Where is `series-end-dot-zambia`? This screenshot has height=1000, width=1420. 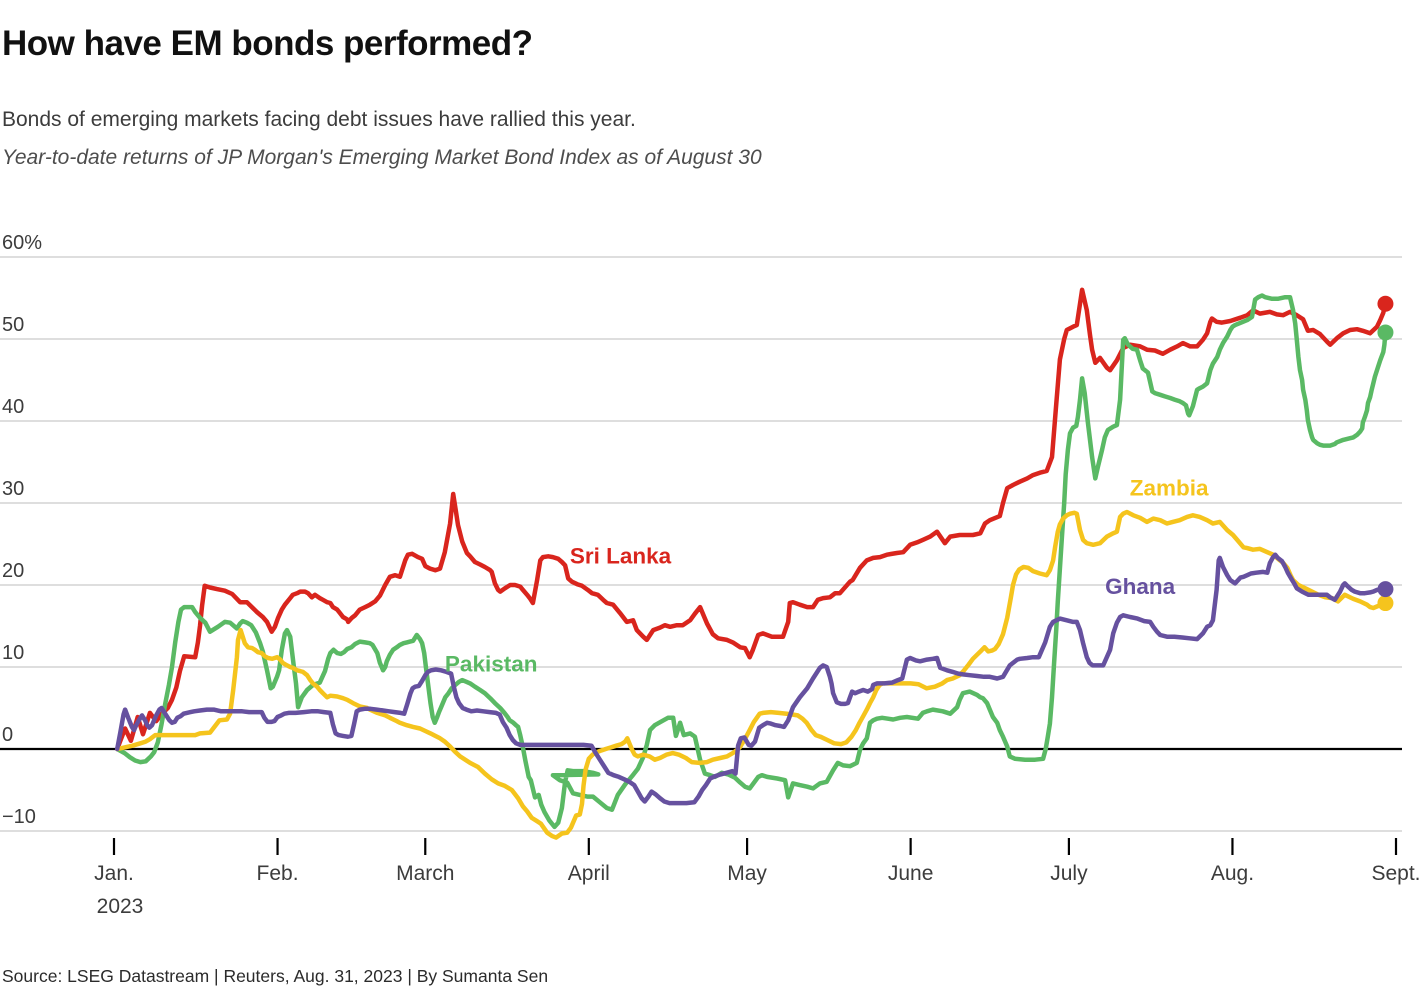
series-end-dot-zambia is located at coordinates (1385, 603).